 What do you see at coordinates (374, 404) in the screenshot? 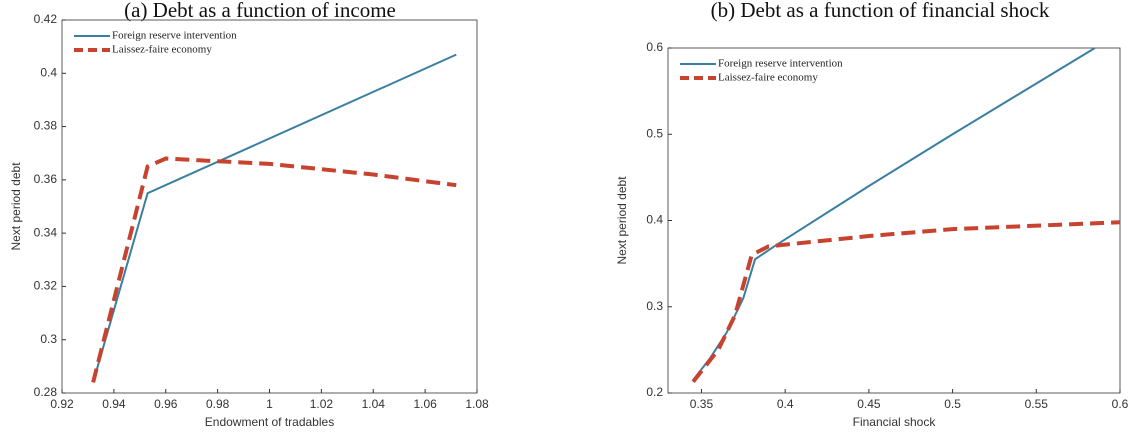
I see `x-tick-label: 1.04` at bounding box center [374, 404].